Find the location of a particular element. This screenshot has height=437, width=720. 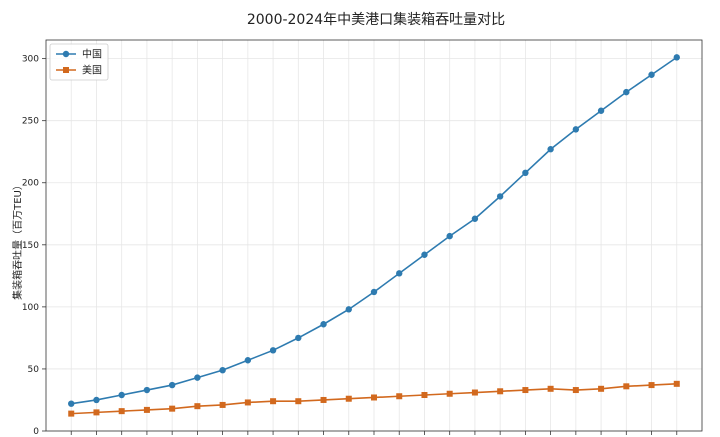

legend-label: 美国 is located at coordinates (92, 70).